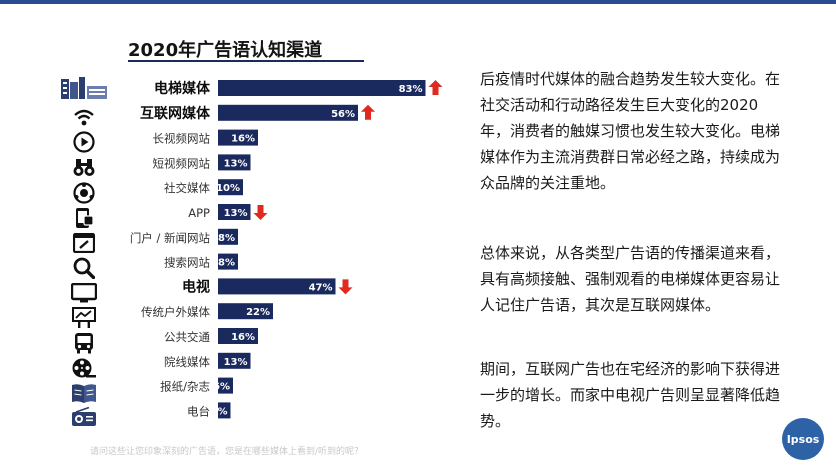  What do you see at coordinates (411, 89) in the screenshot?
I see `value-label: 83%` at bounding box center [411, 89].